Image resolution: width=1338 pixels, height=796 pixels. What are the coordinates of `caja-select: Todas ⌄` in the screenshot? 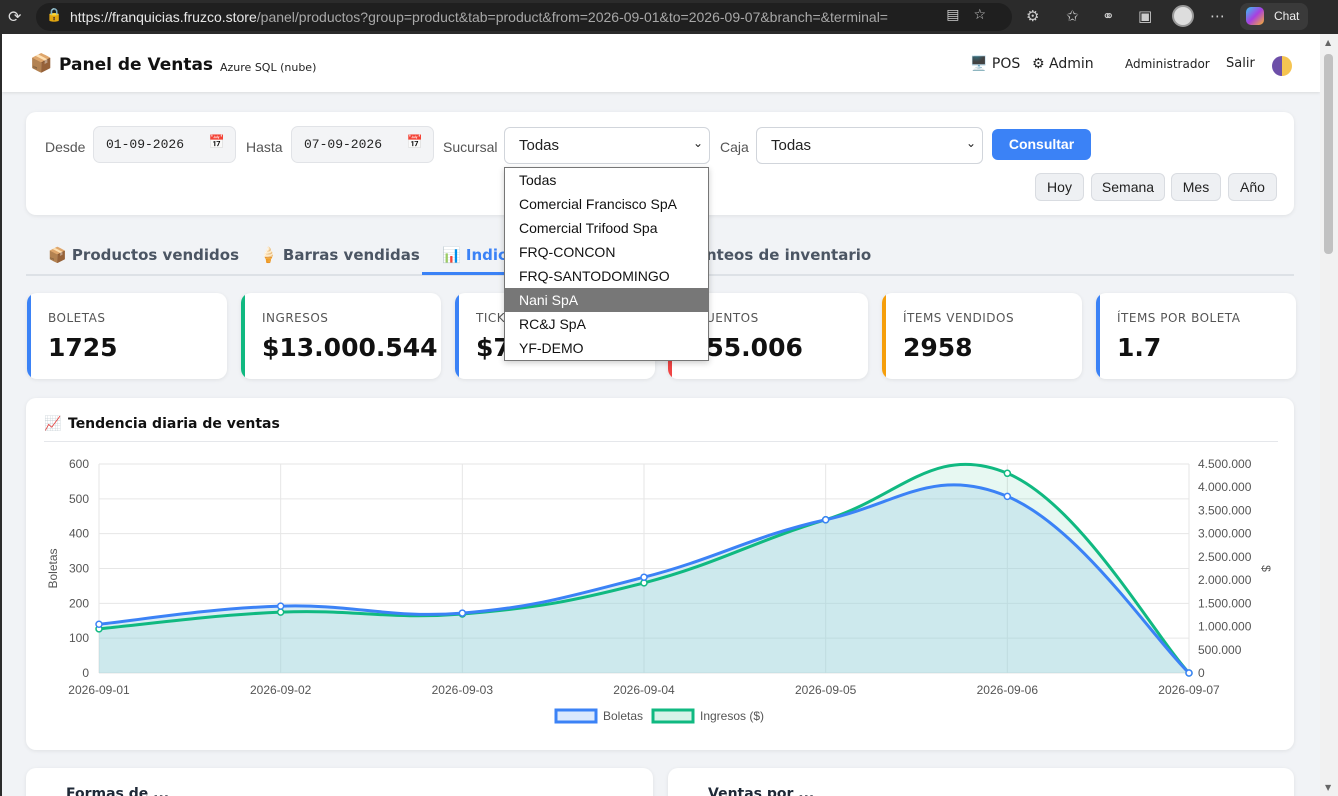 It's located at (869, 145).